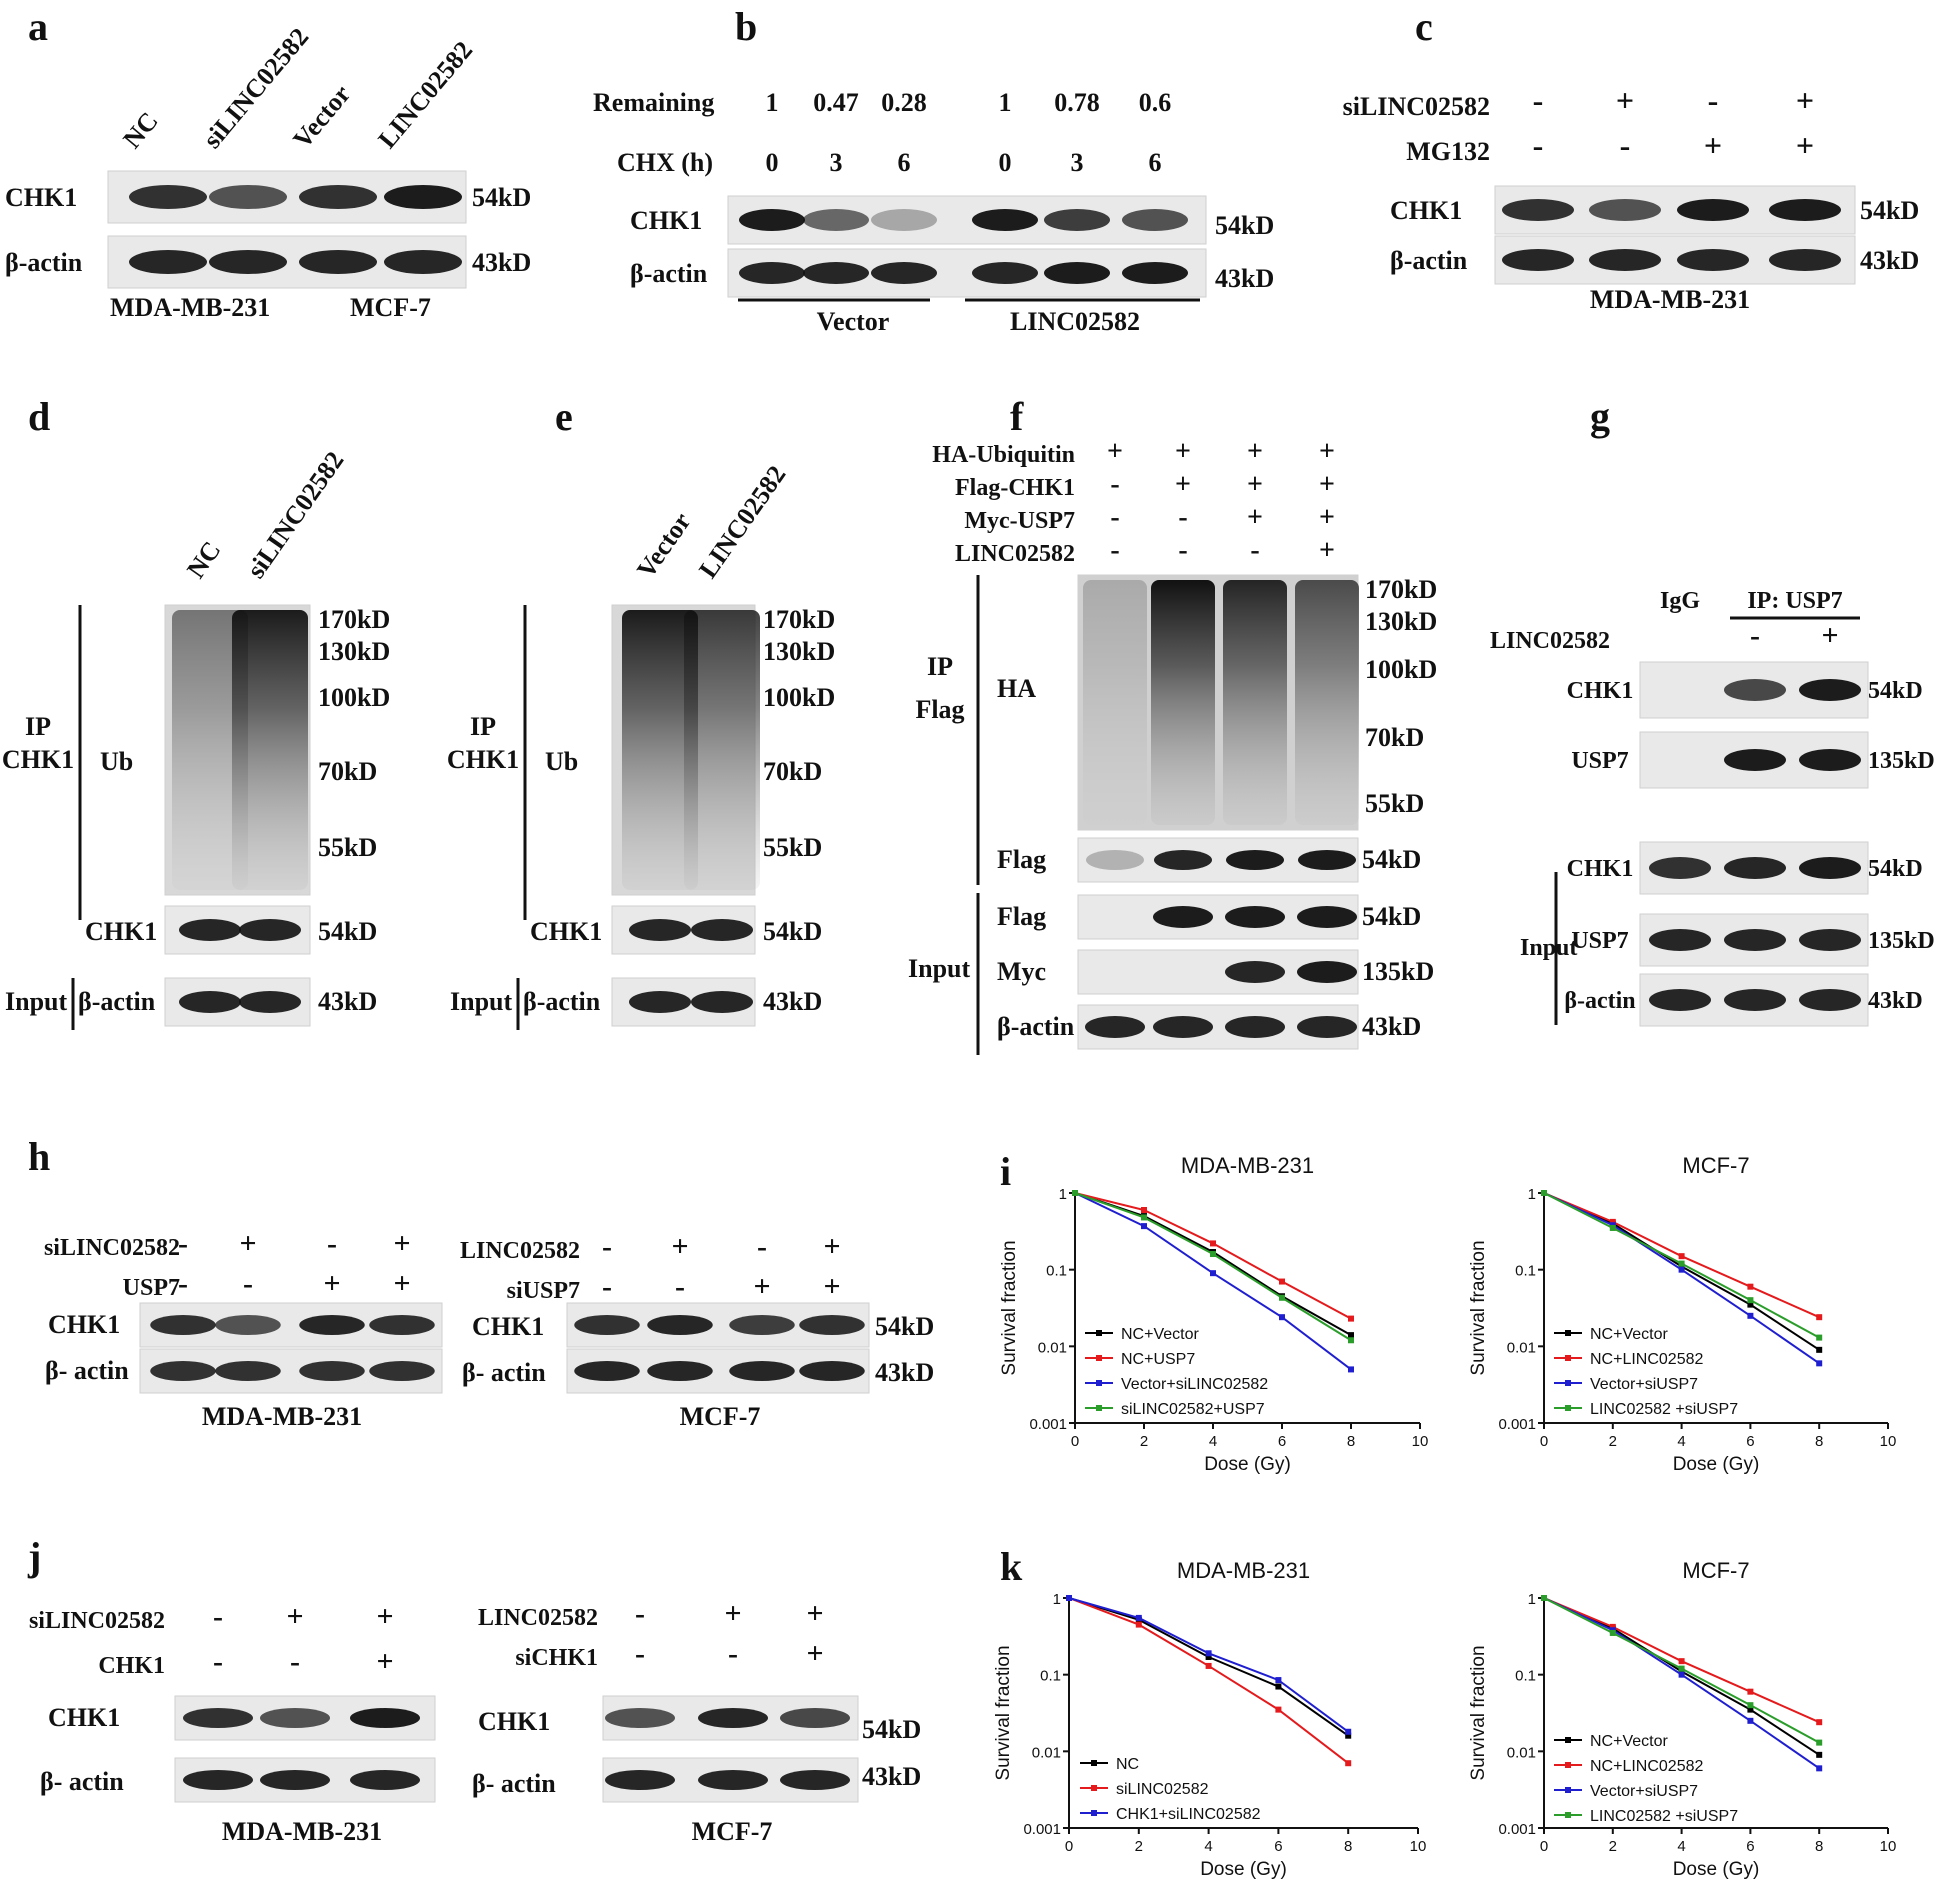  I want to click on x-tick-label: 6, so click(1282, 1441).